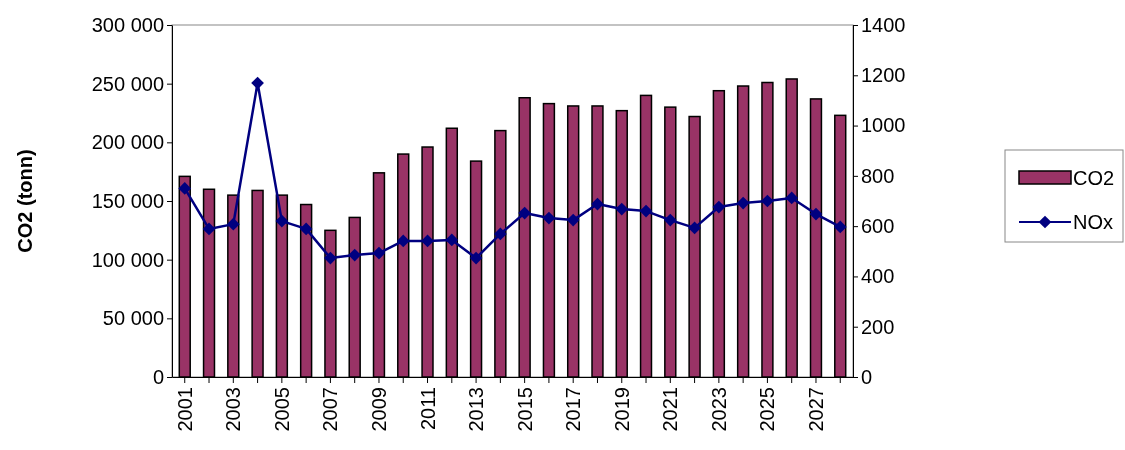 This screenshot has height=450, width=1125. What do you see at coordinates (378, 409) in the screenshot?
I see `x-tick-label: 2009` at bounding box center [378, 409].